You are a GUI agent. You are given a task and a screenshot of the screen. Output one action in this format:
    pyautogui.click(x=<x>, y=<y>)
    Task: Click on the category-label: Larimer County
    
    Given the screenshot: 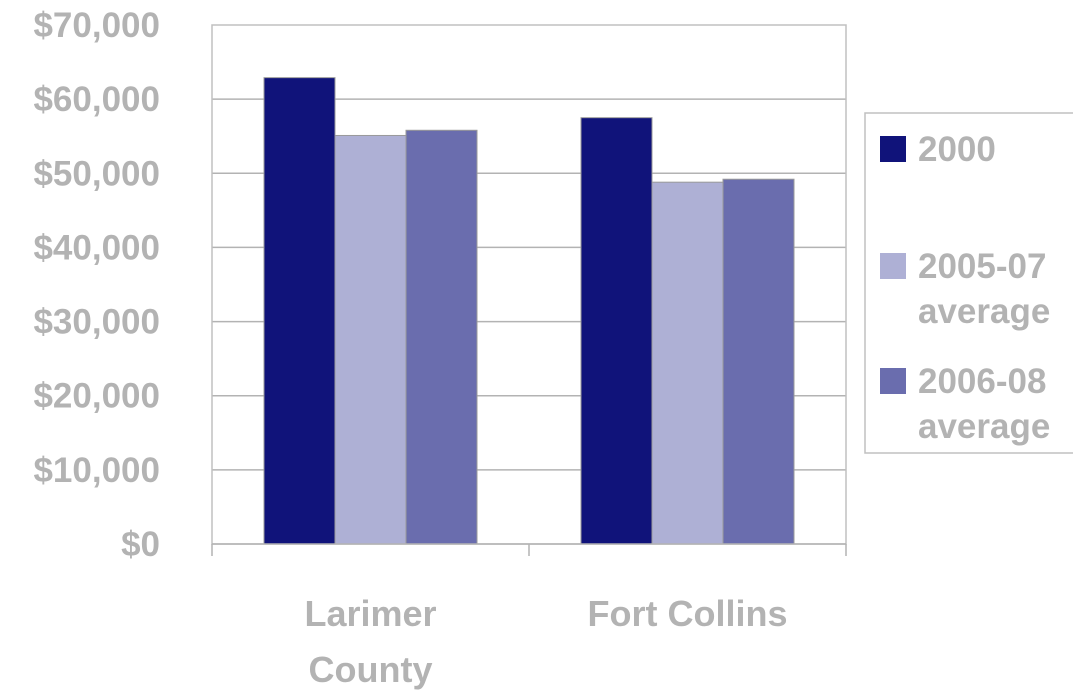 What is the action you would take?
    pyautogui.click(x=370, y=641)
    